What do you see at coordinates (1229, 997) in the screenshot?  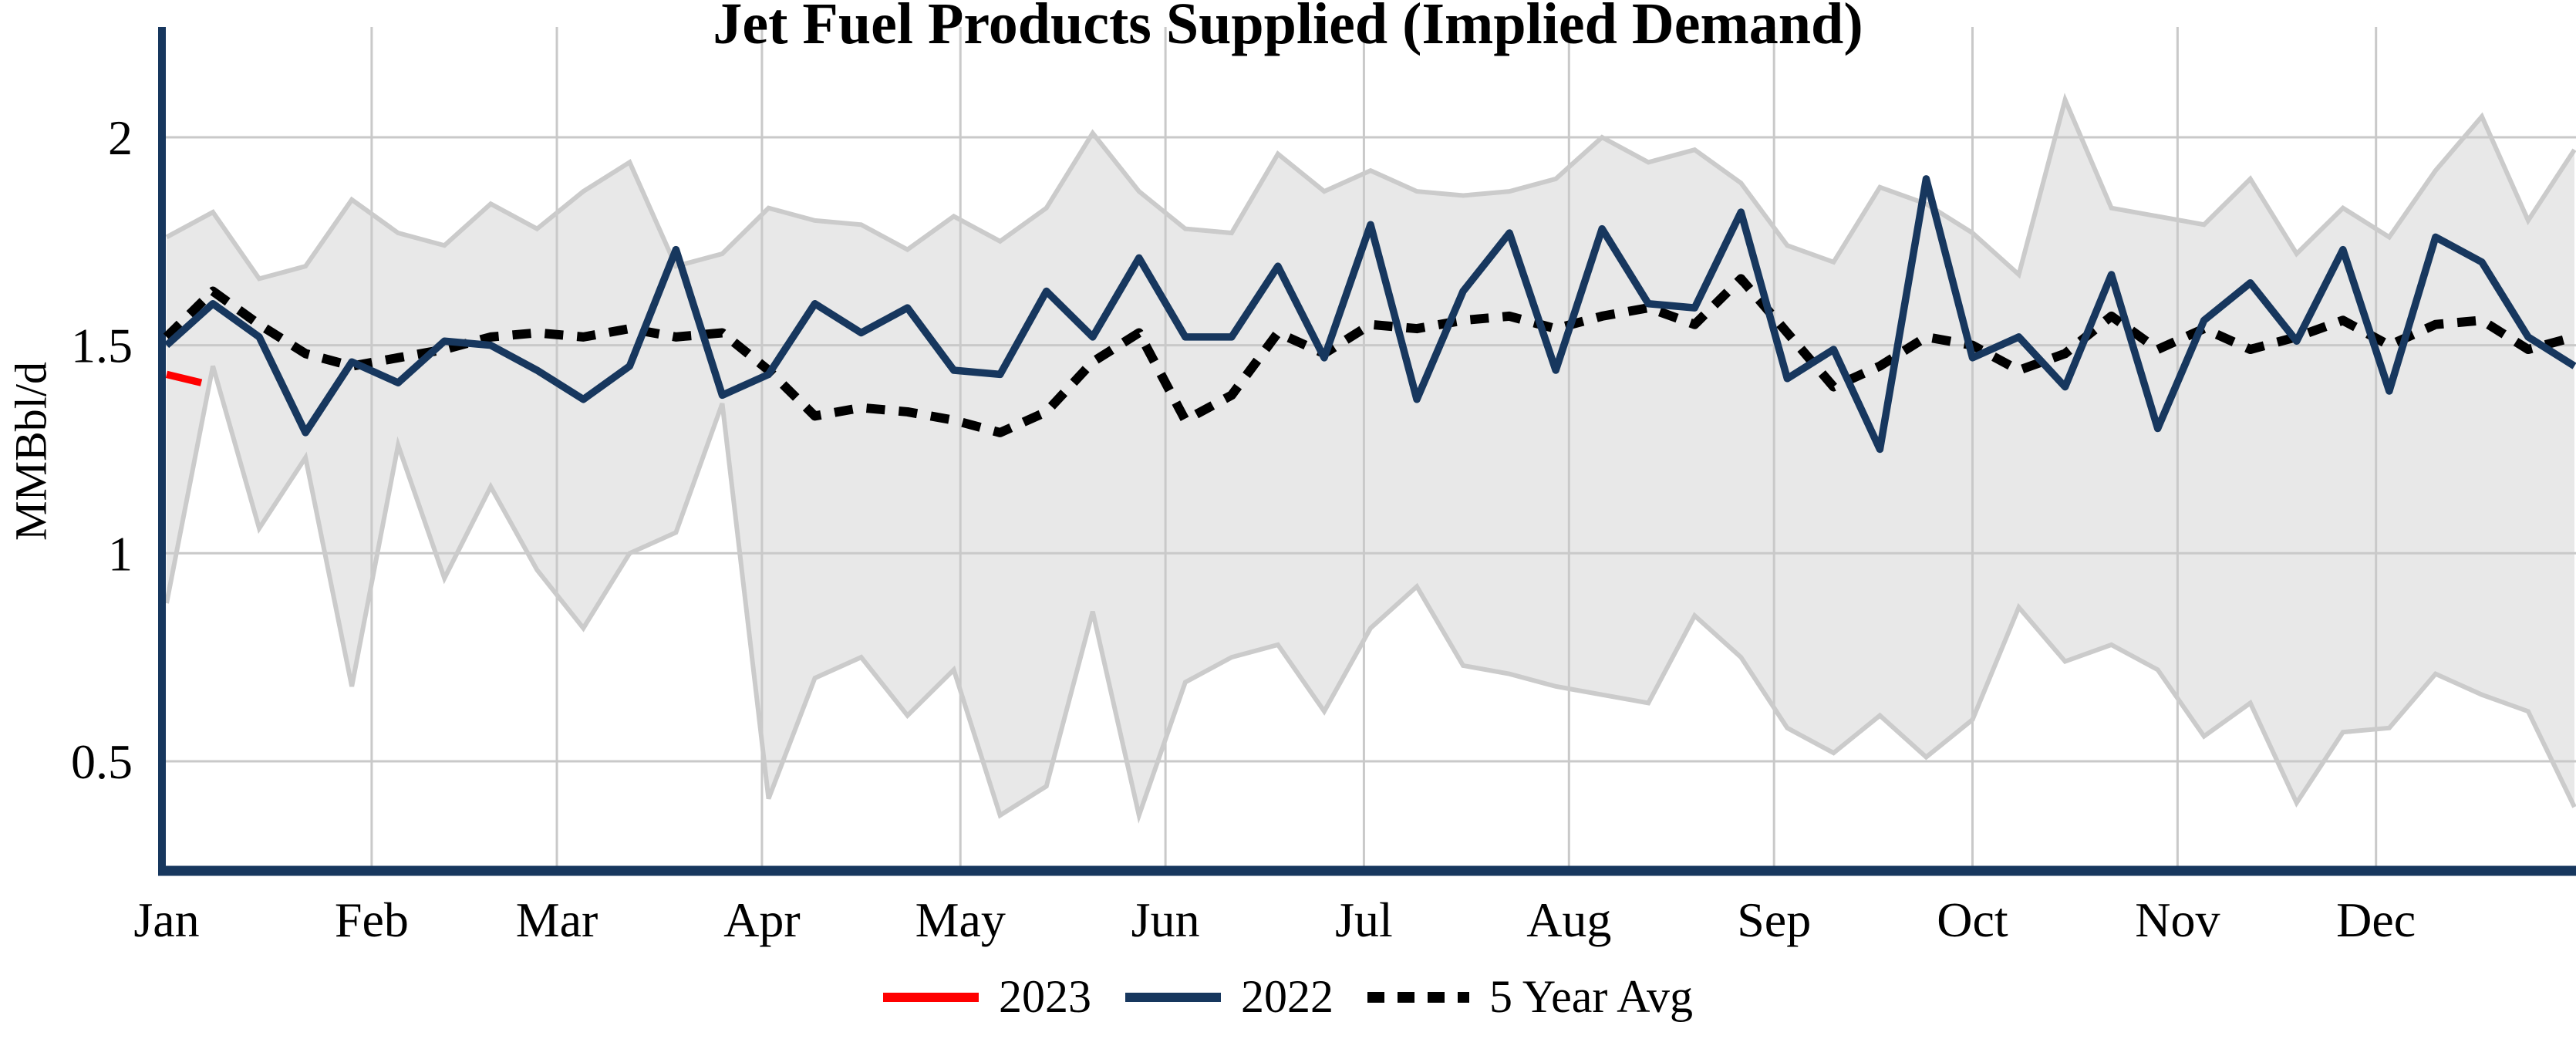 I see `legend-item-2022: 2022` at bounding box center [1229, 997].